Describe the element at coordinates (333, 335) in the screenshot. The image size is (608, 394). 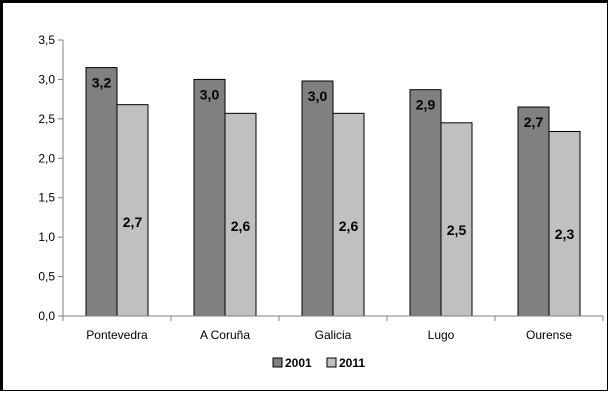
I see `x-tick-label: Galicia` at that location.